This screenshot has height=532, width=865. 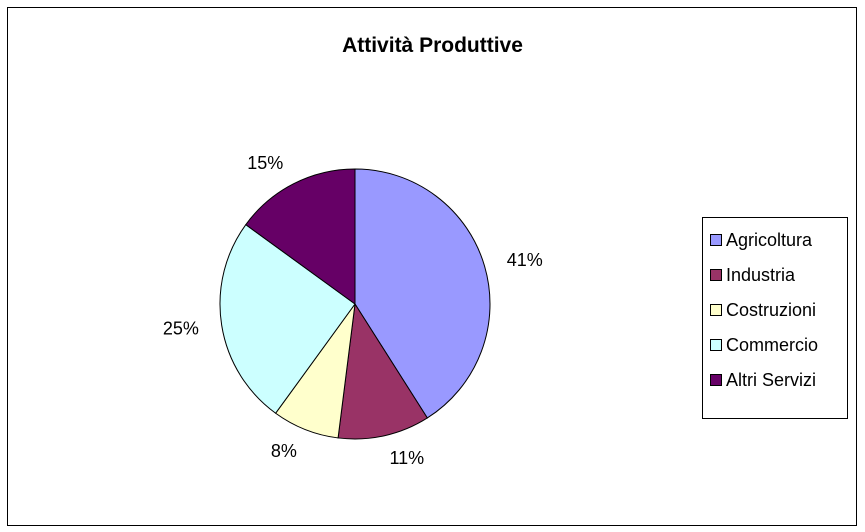 I want to click on legend-item: Costruzioni, so click(x=763, y=310).